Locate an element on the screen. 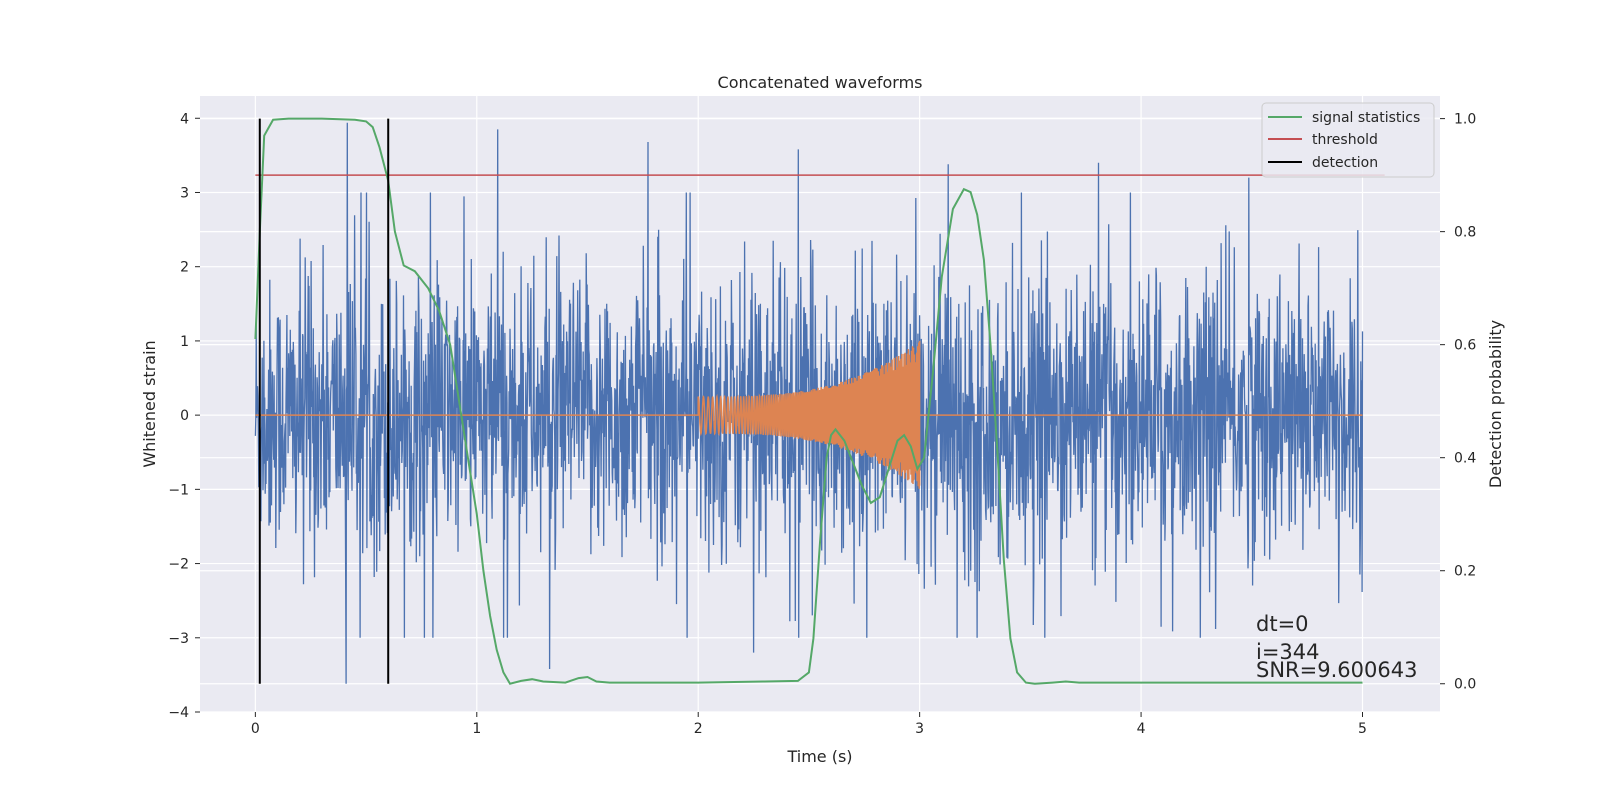 The height and width of the screenshot is (800, 1600). annotation-snr: SNR=9.600643 is located at coordinates (1336, 670).